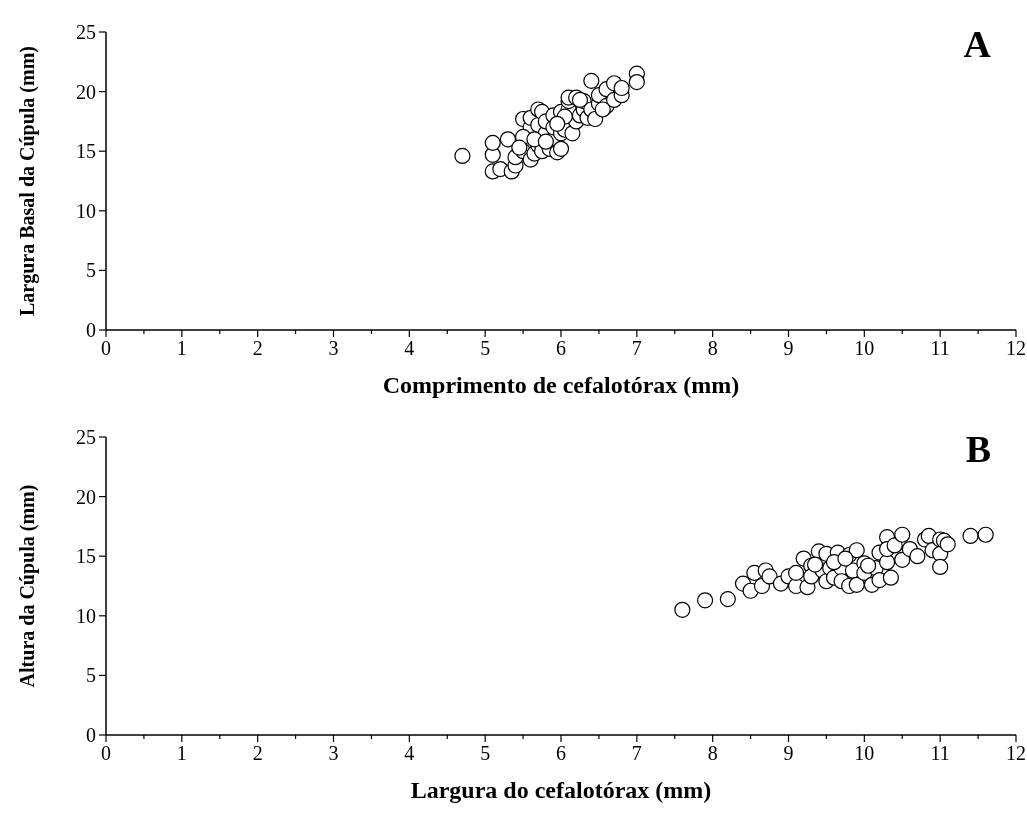 The height and width of the screenshot is (830, 1027). Describe the element at coordinates (978, 449) in the screenshot. I see `annotation: B` at that location.